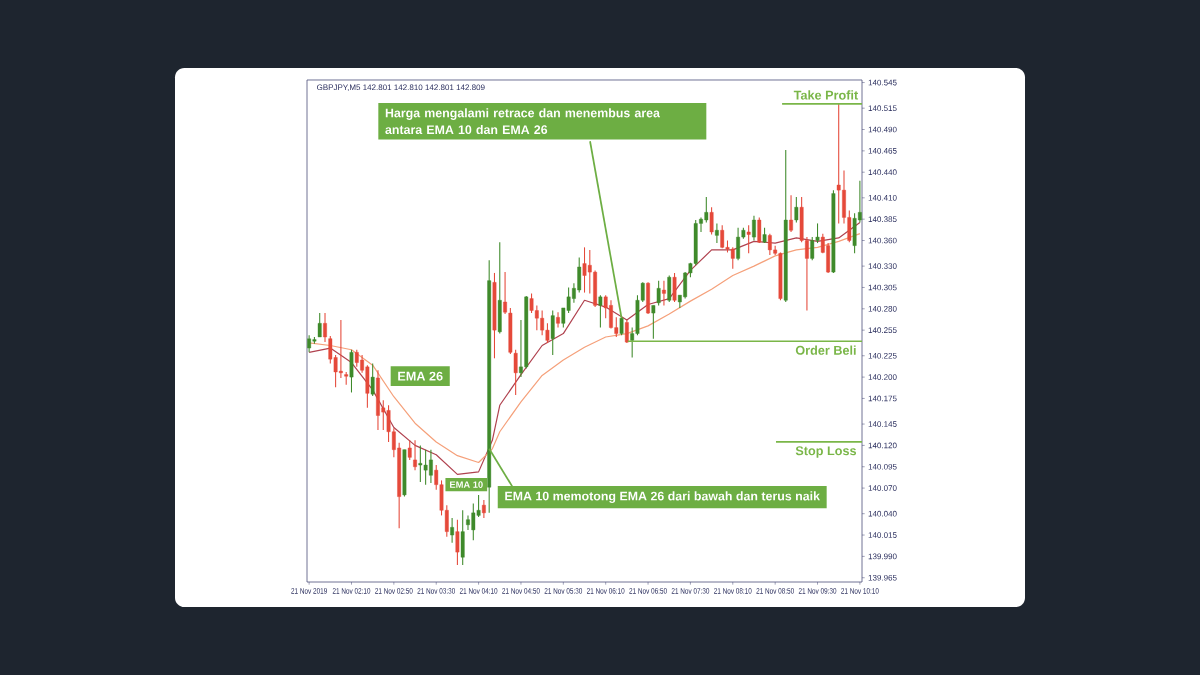 This screenshot has height=675, width=1200. What do you see at coordinates (882, 197) in the screenshot?
I see `y-tick-label: 140.410` at bounding box center [882, 197].